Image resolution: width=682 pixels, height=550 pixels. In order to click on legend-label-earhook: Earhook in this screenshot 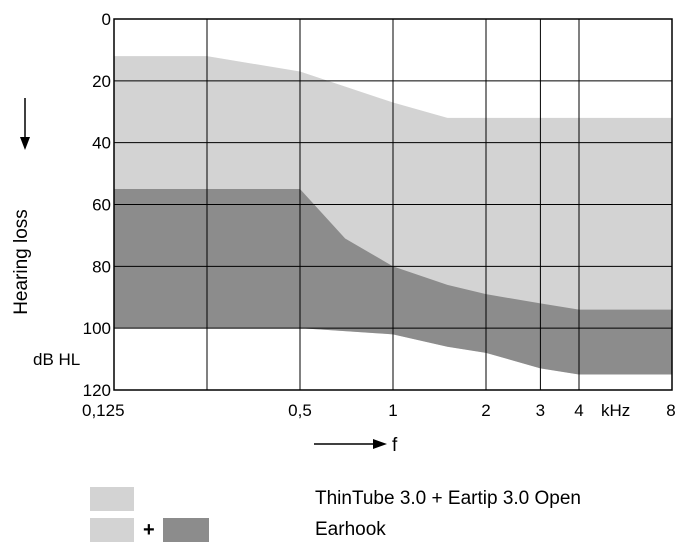, I will do `click(350, 529)`.